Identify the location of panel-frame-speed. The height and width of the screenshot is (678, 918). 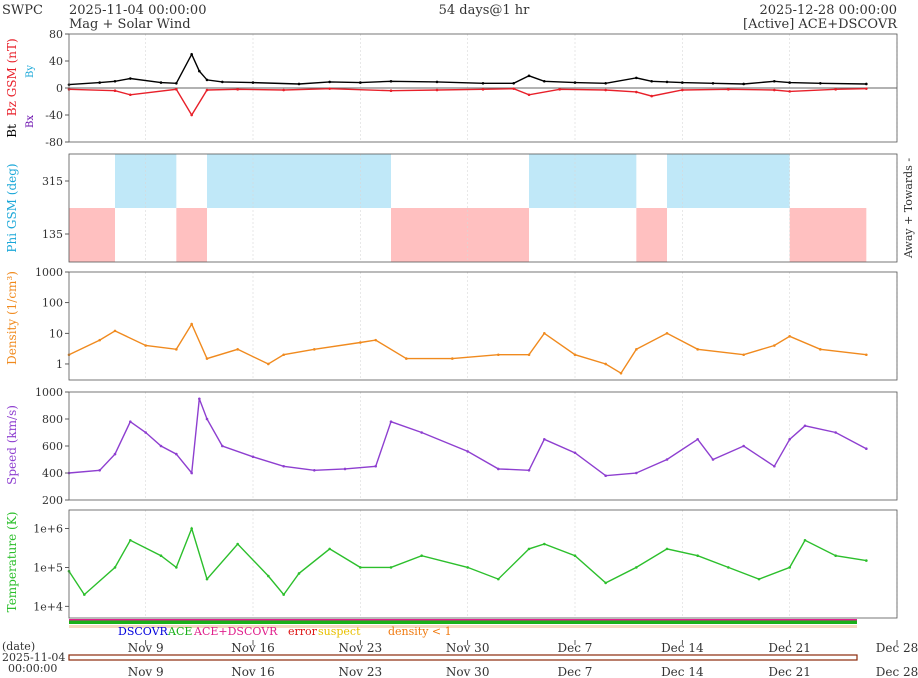
(483, 446).